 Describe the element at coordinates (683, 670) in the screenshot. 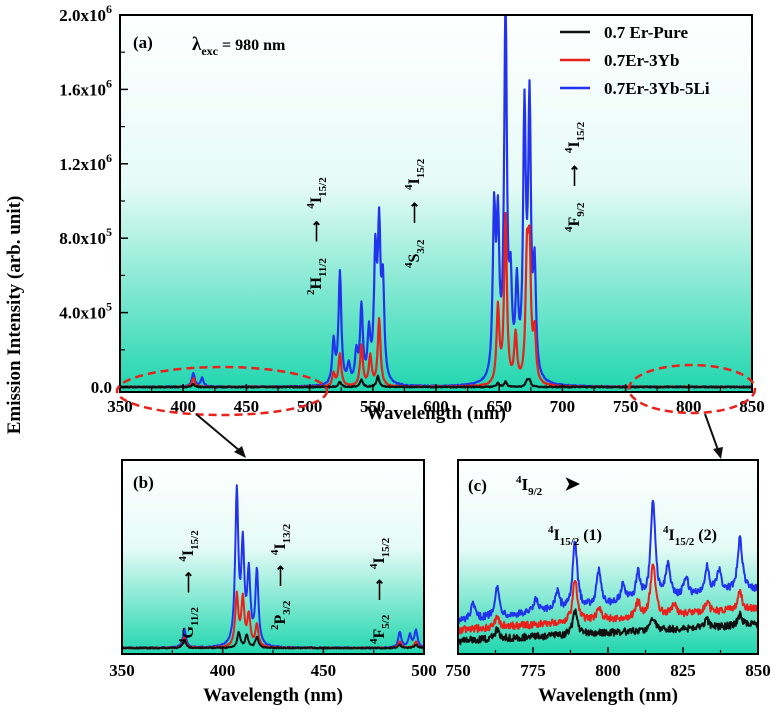

I see `c-xtick-label: 825` at that location.